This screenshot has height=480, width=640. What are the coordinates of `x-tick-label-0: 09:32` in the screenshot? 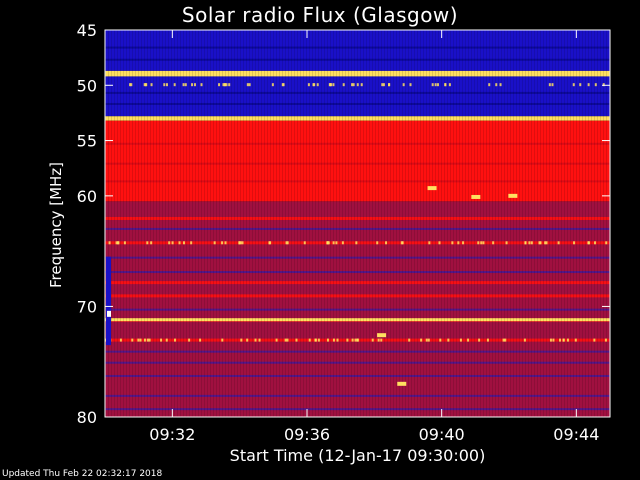 It's located at (172, 434).